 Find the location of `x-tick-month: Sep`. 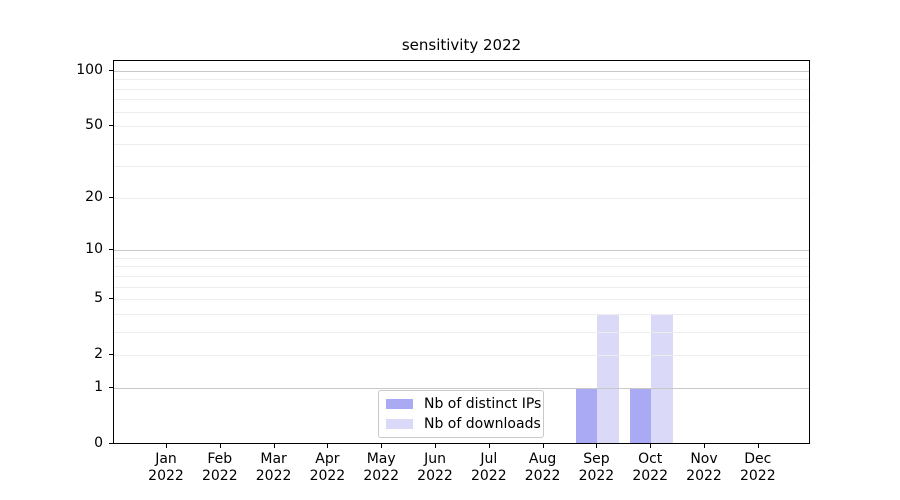

x-tick-month: Sep is located at coordinates (596, 459).